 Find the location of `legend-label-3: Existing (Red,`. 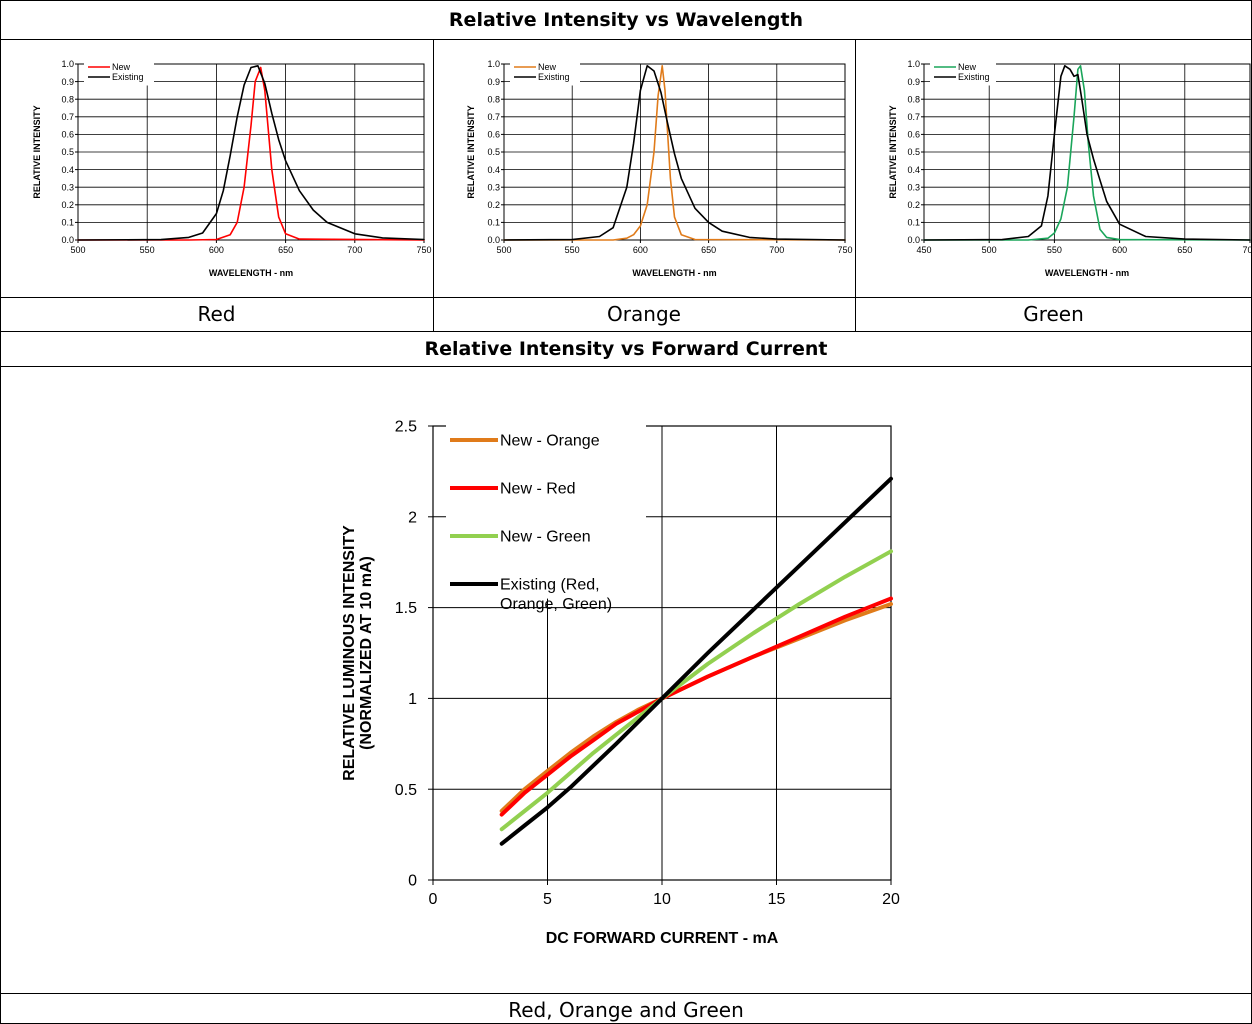

legend-label-3: Existing (Red, is located at coordinates (550, 585).